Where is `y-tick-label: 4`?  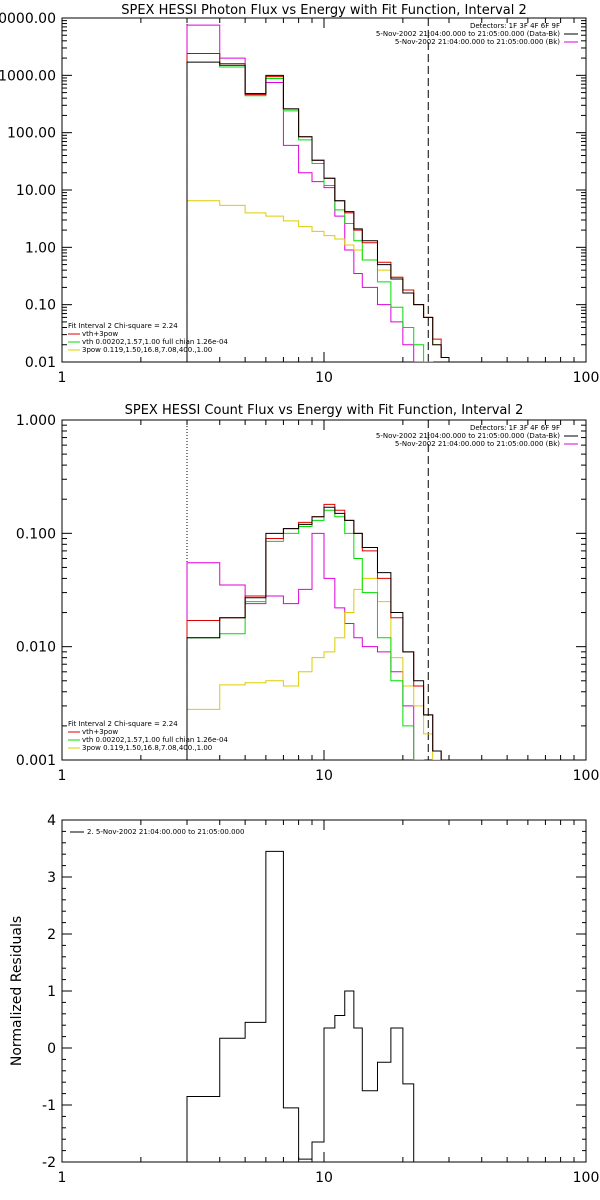
y-tick-label: 4 is located at coordinates (51, 821).